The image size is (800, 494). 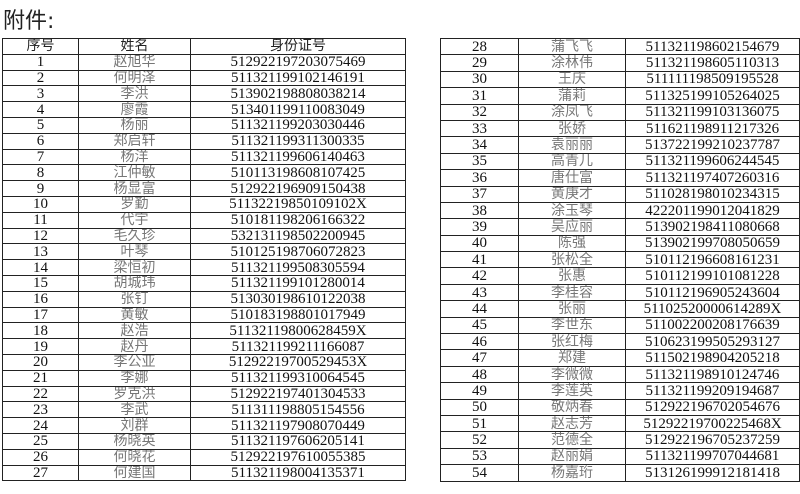 I want to click on table-row: 4 廖霞 513401199110083049, so click(x=204, y=109).